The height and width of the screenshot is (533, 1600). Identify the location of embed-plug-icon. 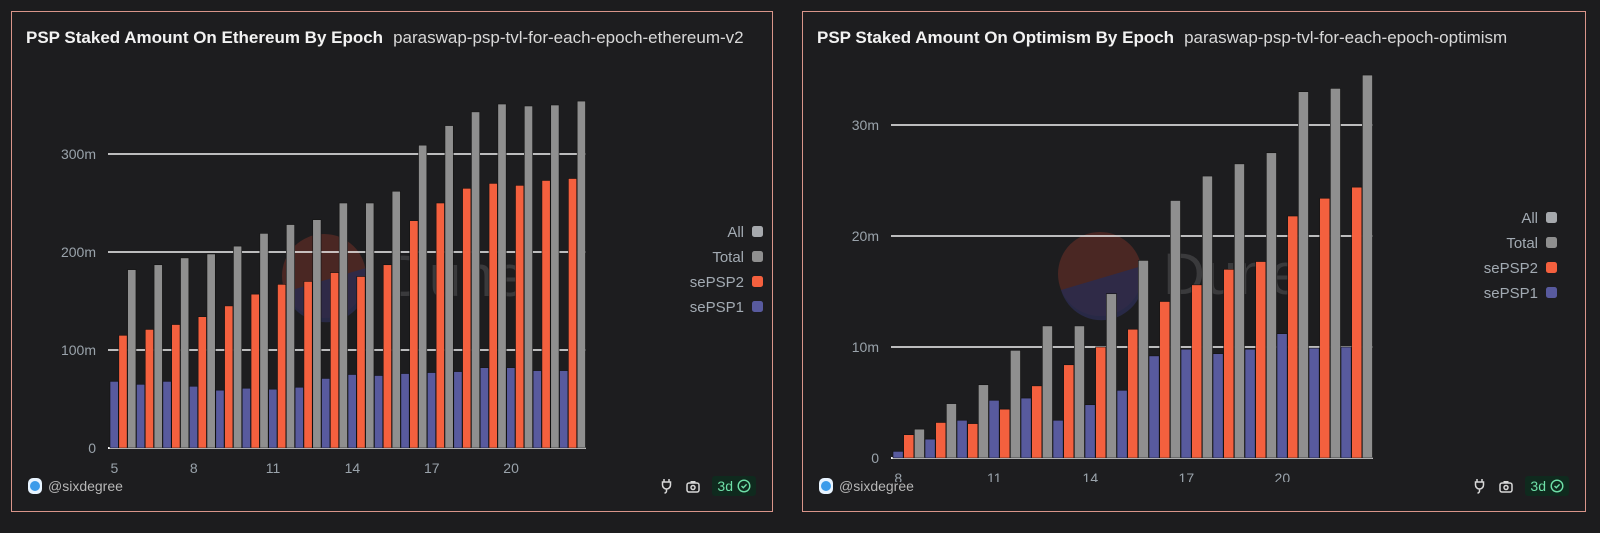
(1480, 486).